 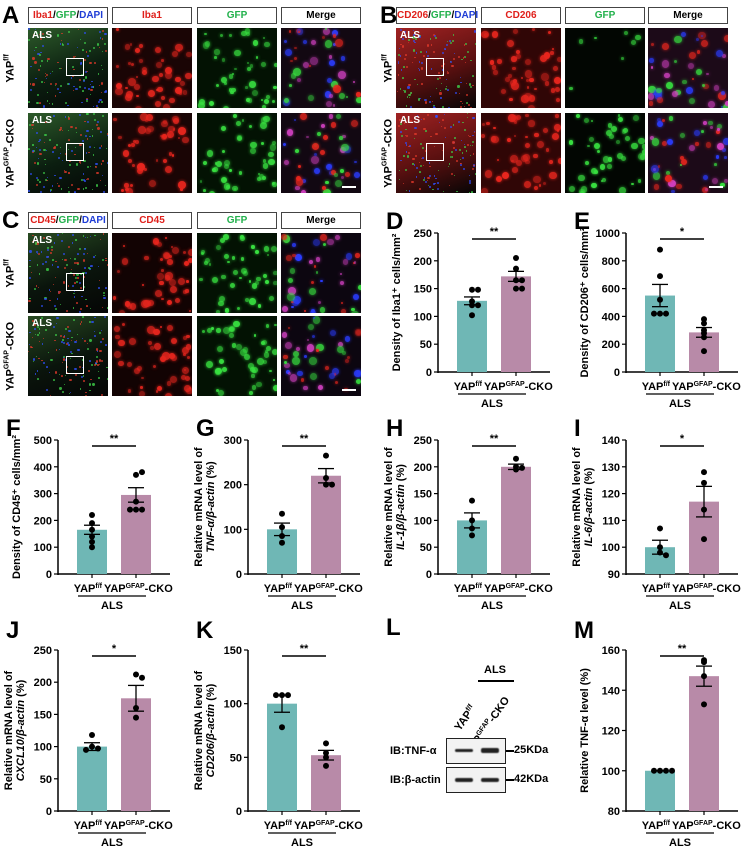 What do you see at coordinates (584, 630) in the screenshot?
I see `panel-letter: M` at bounding box center [584, 630].